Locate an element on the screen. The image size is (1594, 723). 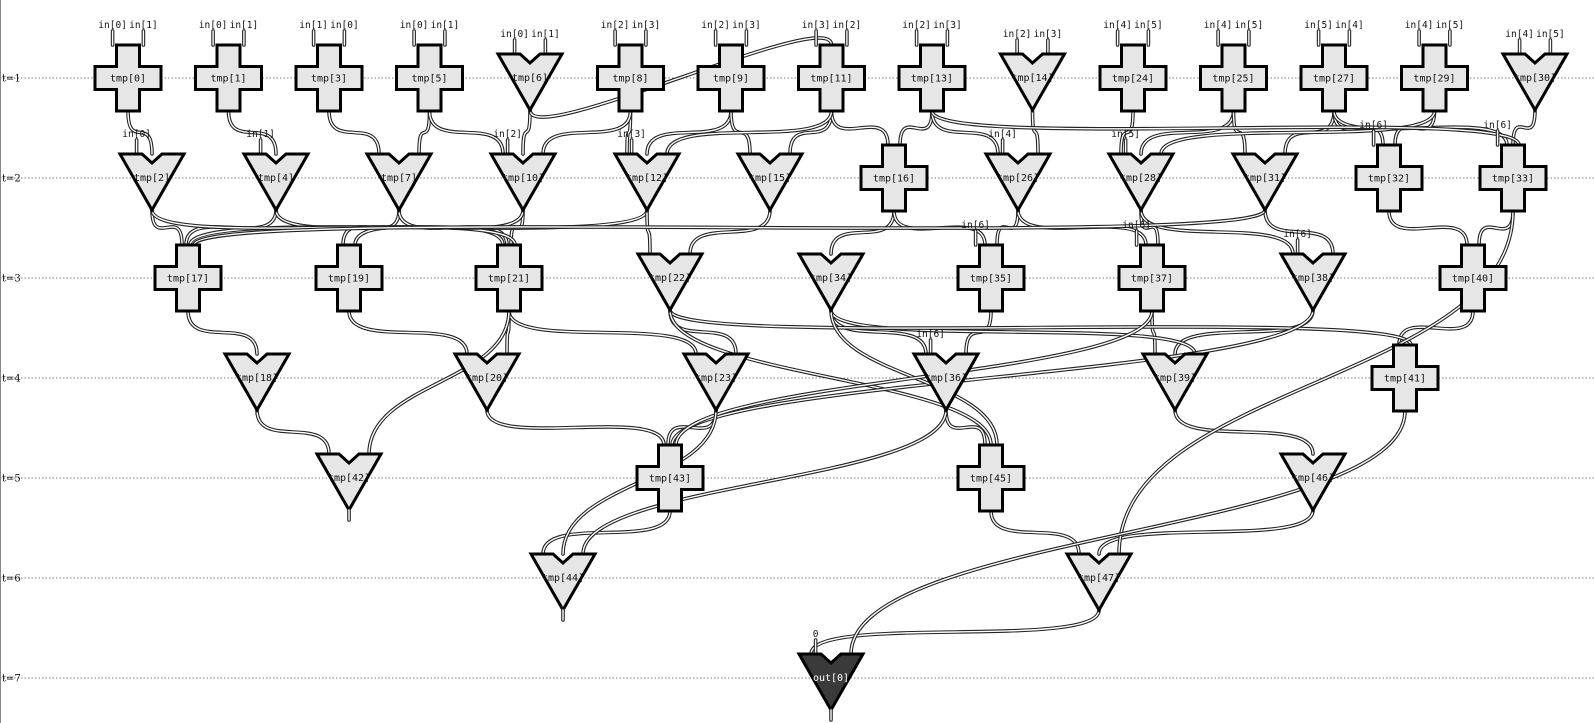
gate-tmp10: in[2] tmp[10] is located at coordinates (523, 171).